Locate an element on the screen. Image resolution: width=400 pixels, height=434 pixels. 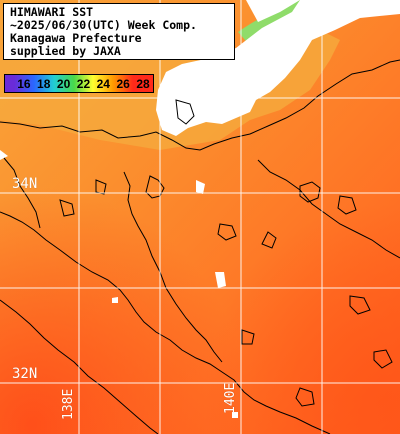
title-line-2: ~2025/06/30(UTC) Week Comp. is located at coordinates (103, 25).